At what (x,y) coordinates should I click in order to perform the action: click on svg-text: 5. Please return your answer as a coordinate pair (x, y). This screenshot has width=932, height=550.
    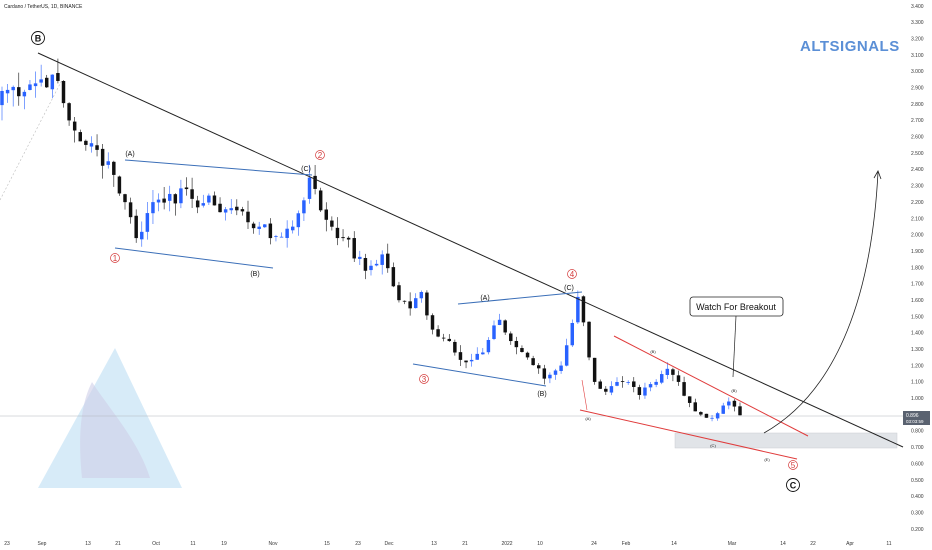
    Looking at the image, I should click on (793, 465).